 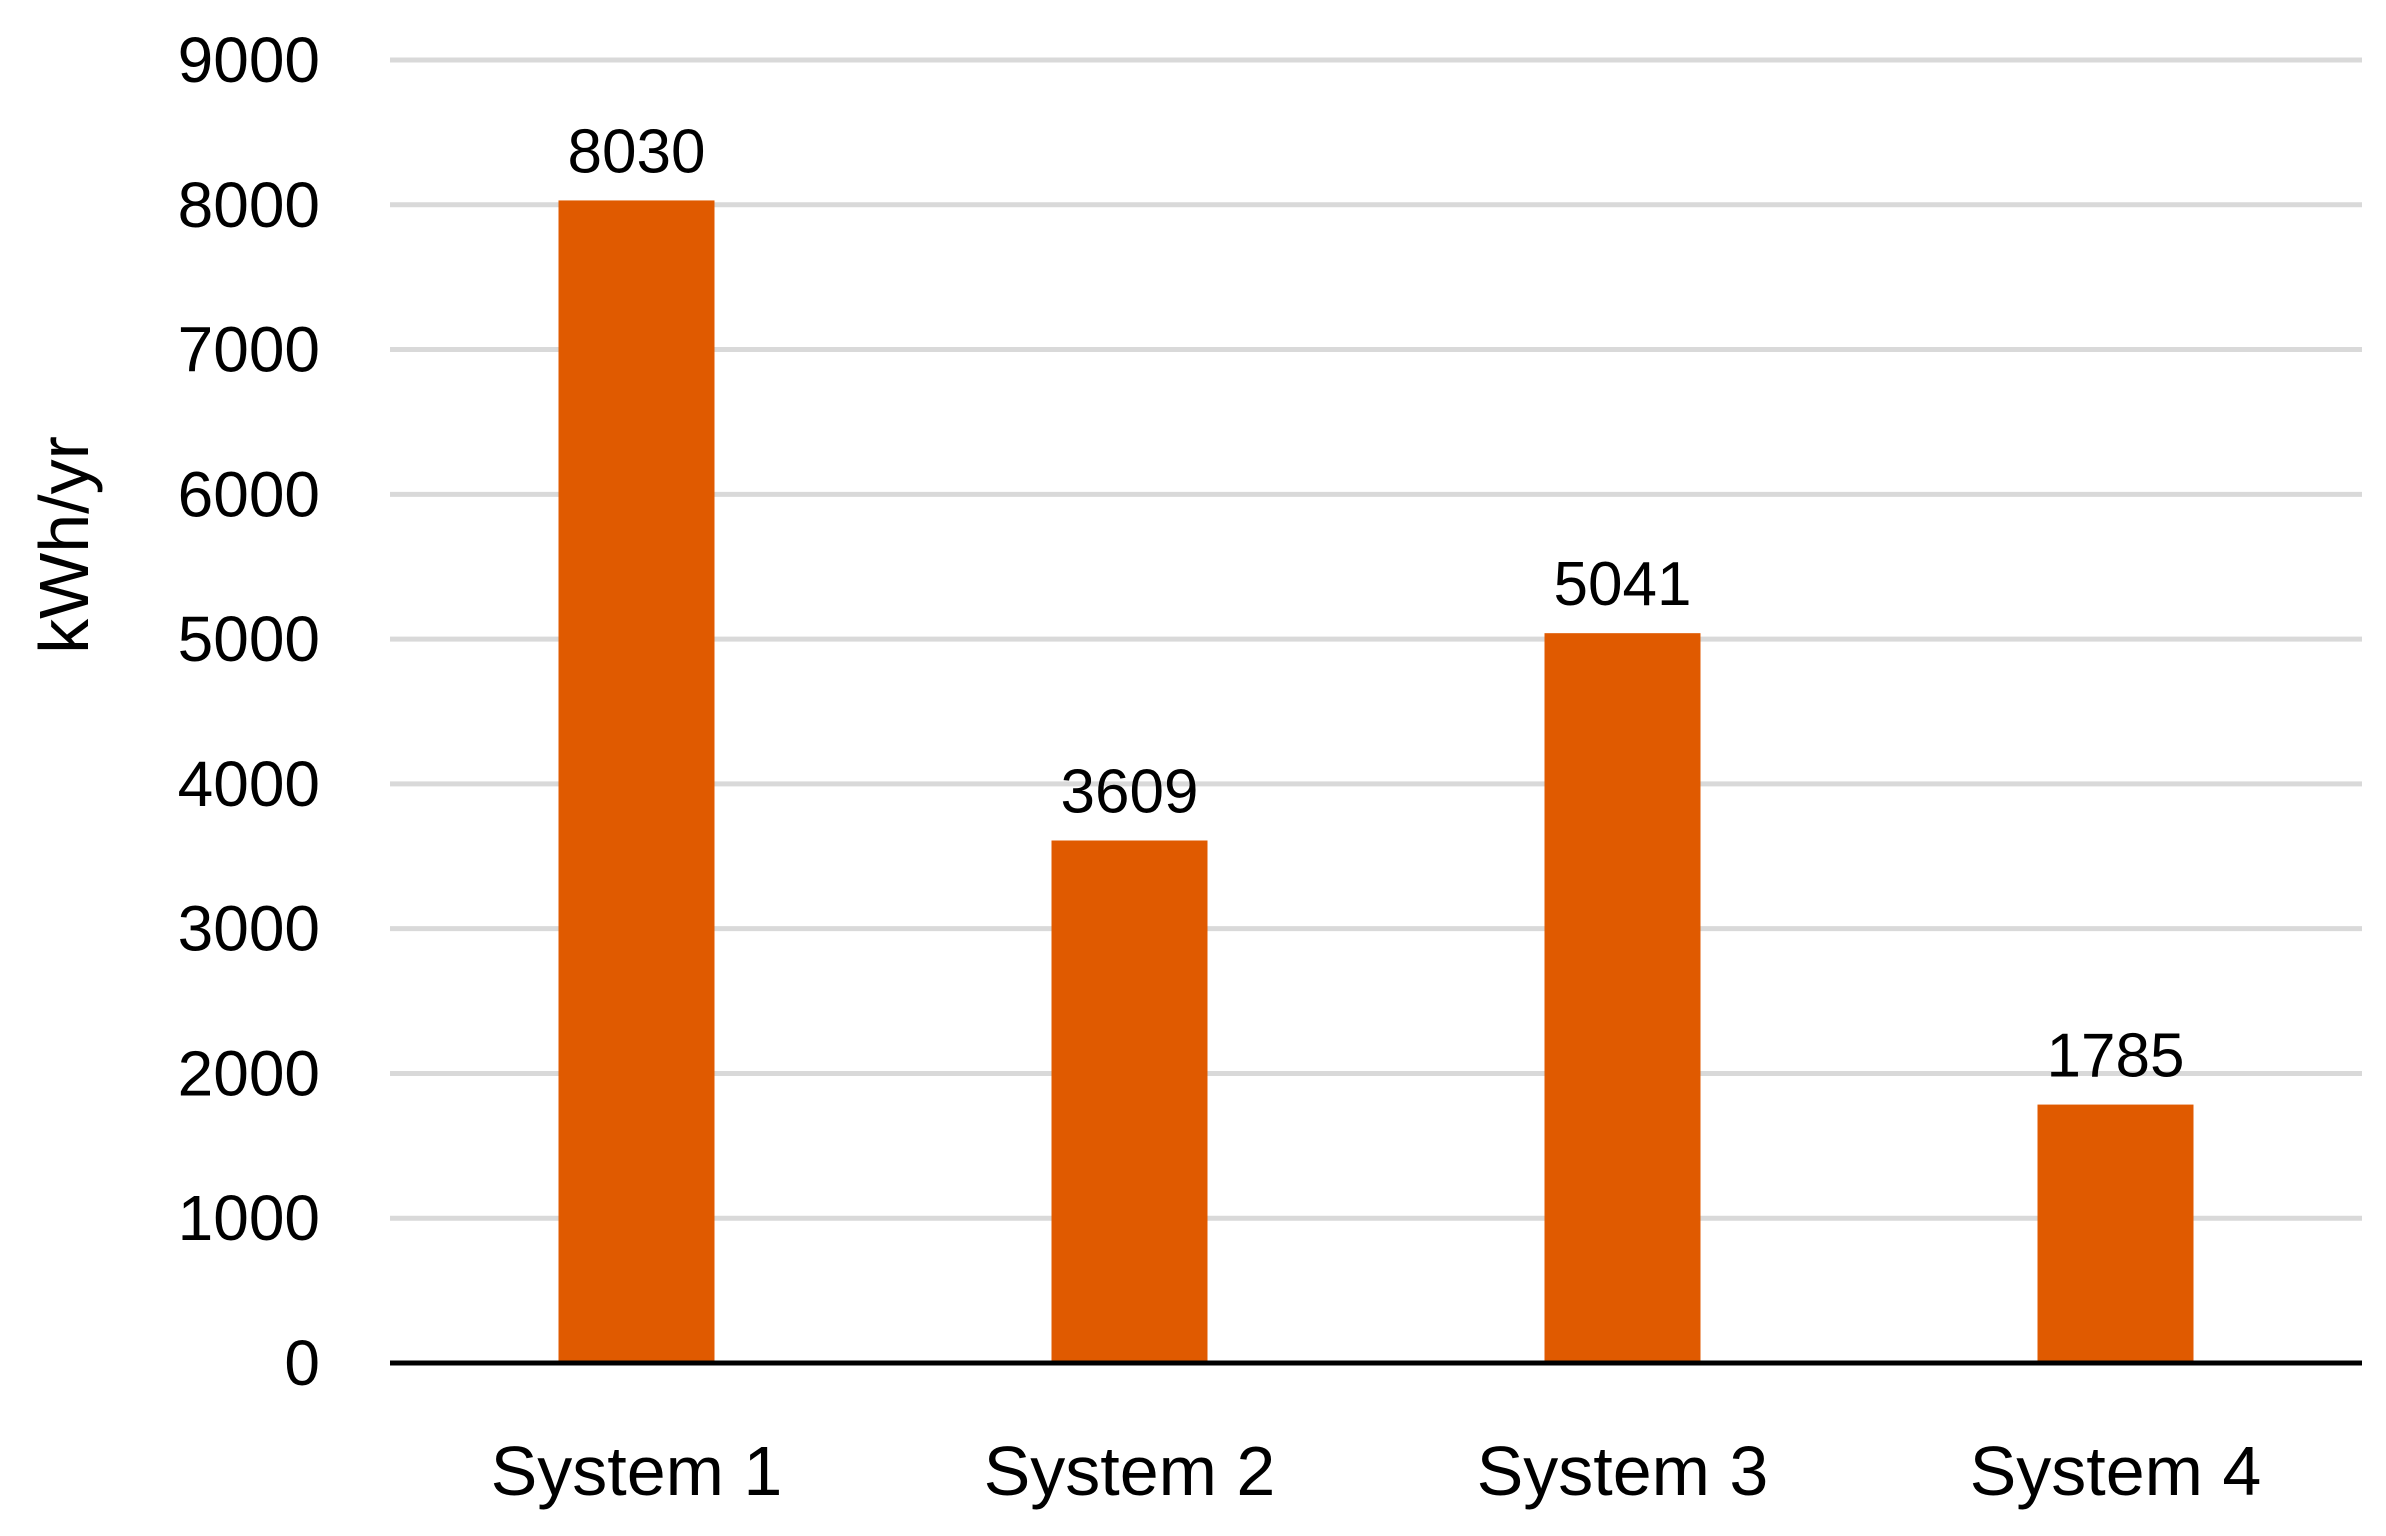 What do you see at coordinates (637, 151) in the screenshot?
I see `data-label: 8030` at bounding box center [637, 151].